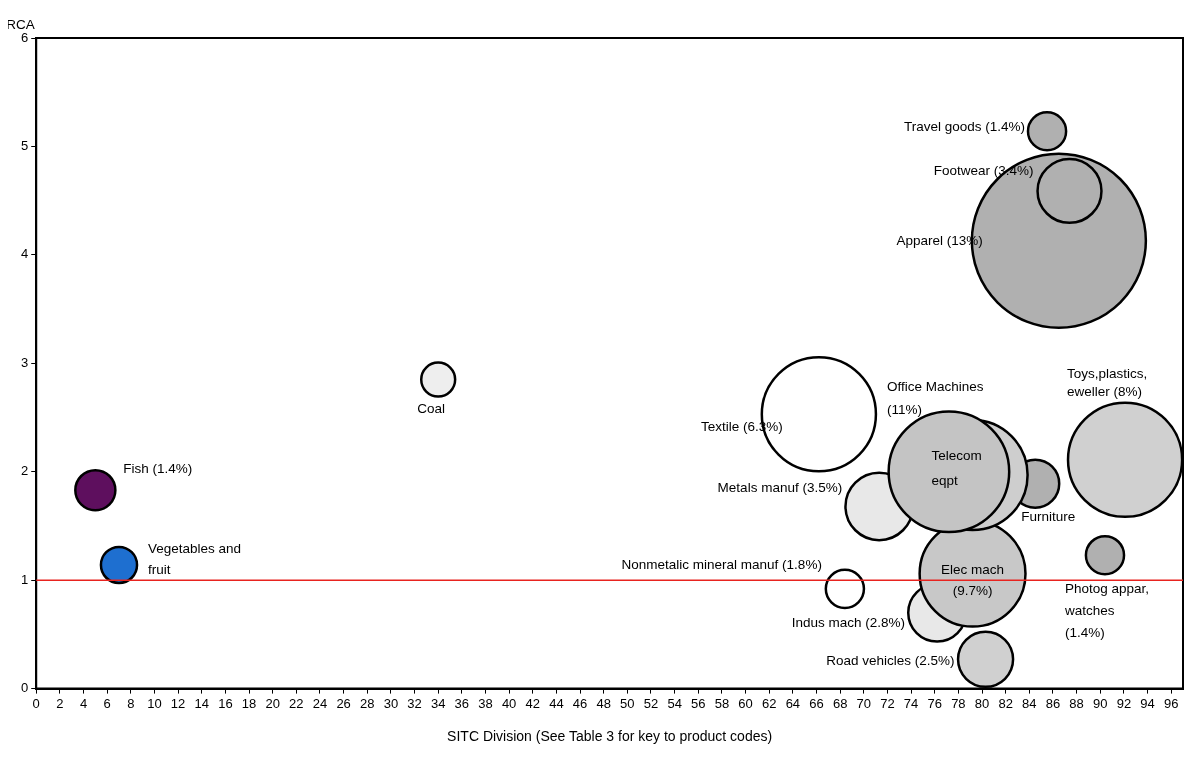 This screenshot has height=766, width=1199. What do you see at coordinates (610, 736) in the screenshot?
I see `x-axis-title: SITC Division (See Table 3 for key to product codes)` at bounding box center [610, 736].